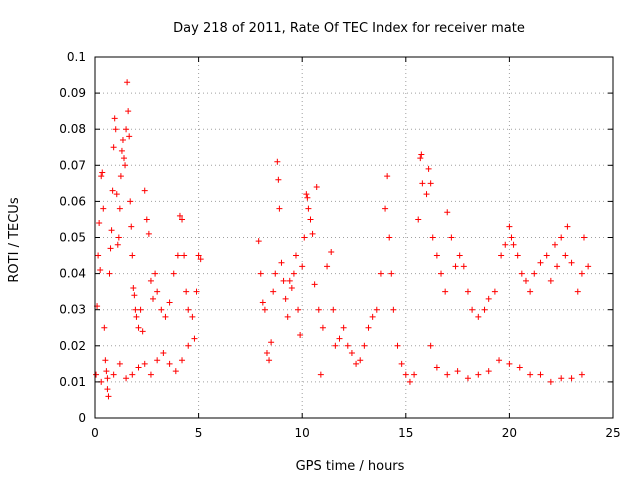 The image size is (640, 480). Describe the element at coordinates (82, 418) in the screenshot. I see `y-tick-label: 0` at that location.